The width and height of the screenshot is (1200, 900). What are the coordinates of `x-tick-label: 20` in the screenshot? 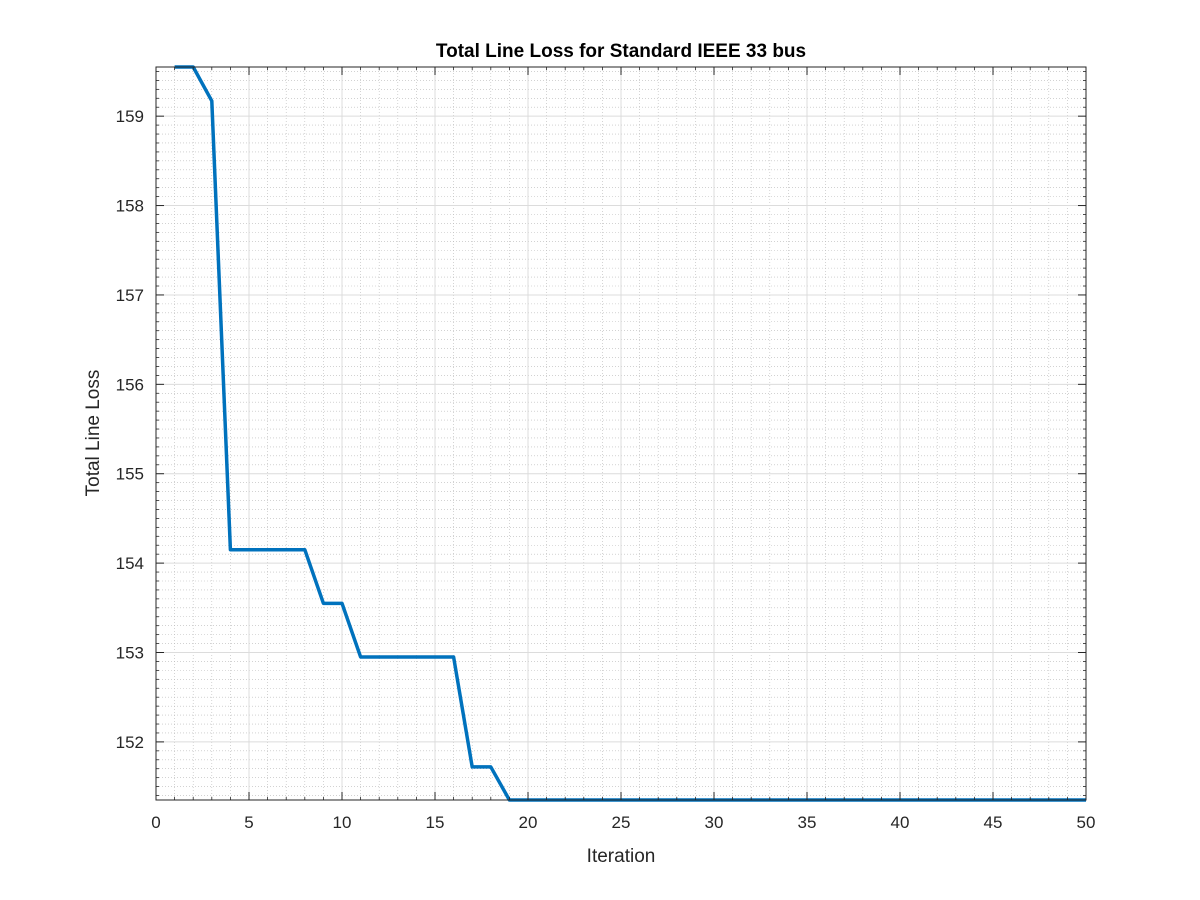 It's located at (528, 822).